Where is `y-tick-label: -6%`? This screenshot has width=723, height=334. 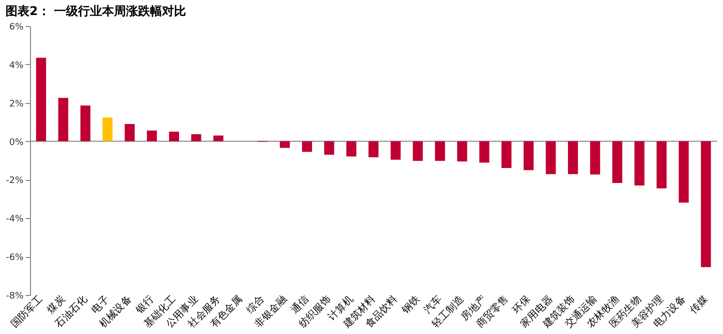
y-tick-label: -6% is located at coordinates (15, 258).